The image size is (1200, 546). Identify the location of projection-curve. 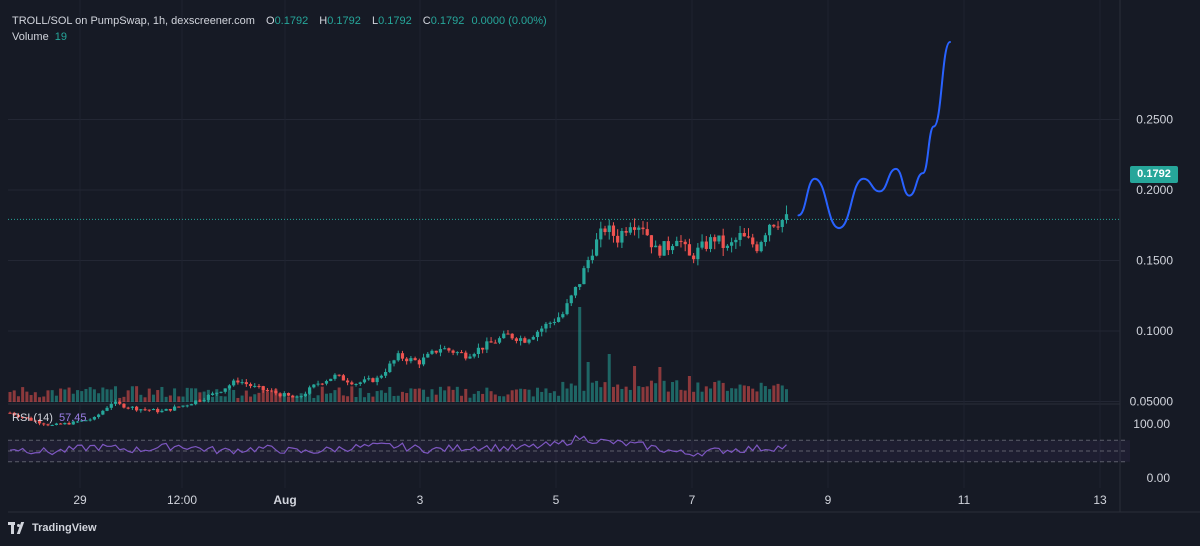
(874, 135).